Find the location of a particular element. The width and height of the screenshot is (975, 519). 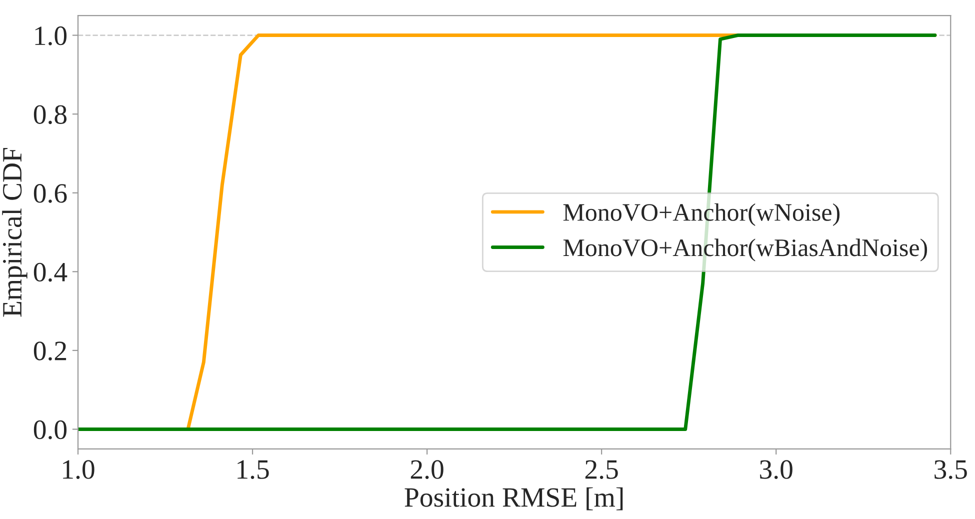

y-axis-title: Empirical CDF is located at coordinates (15, 232).